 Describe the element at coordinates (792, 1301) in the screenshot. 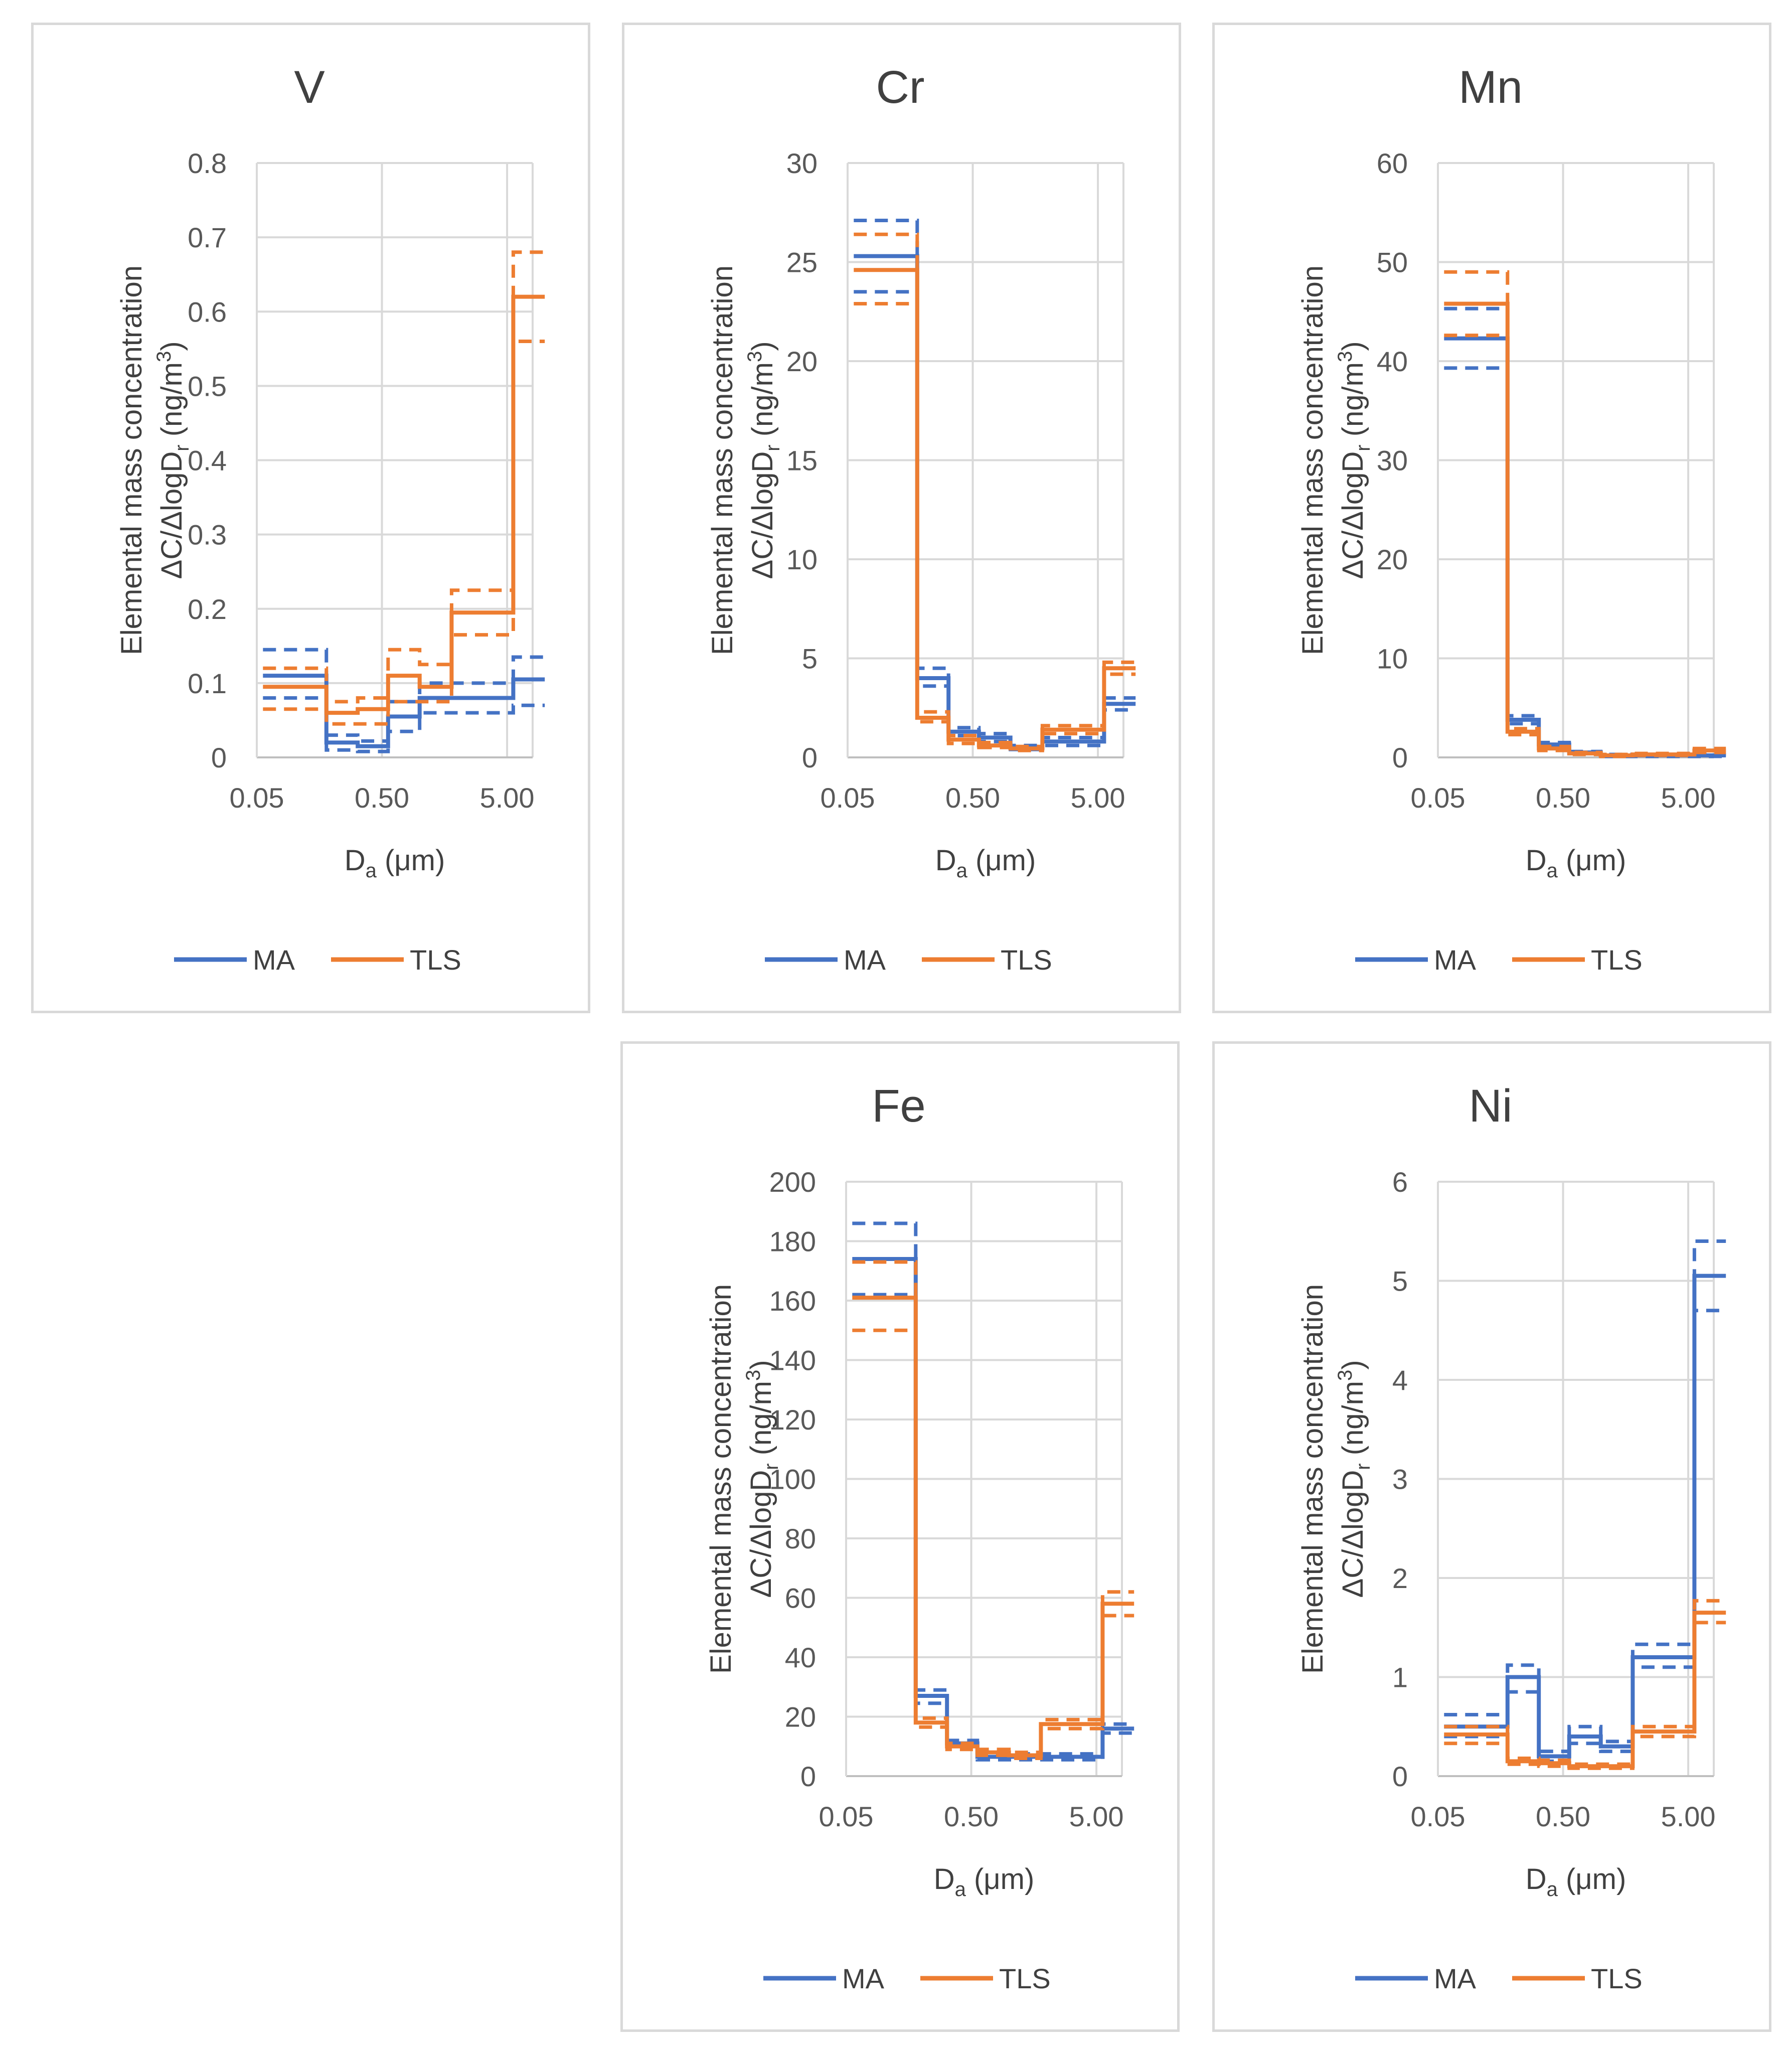

I see `y-tick-label: 160` at that location.